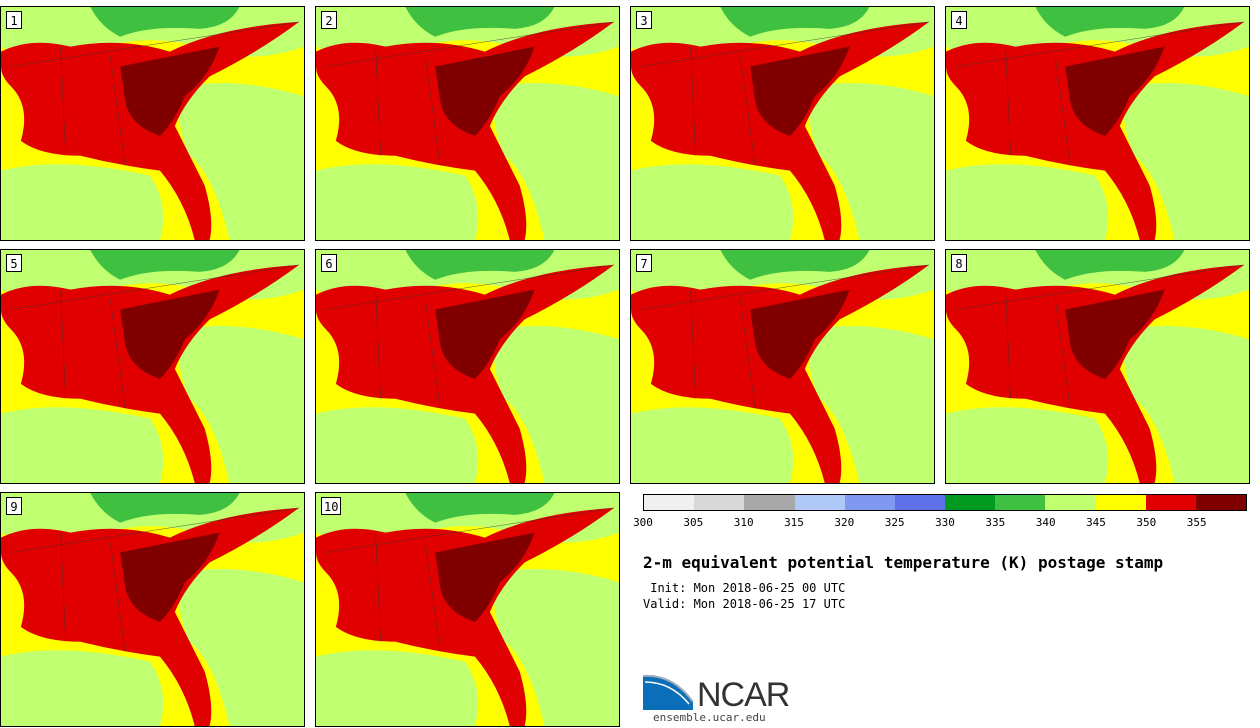 The height and width of the screenshot is (728, 1260). I want to click on ensemble-member-panel: 8, so click(1097, 366).